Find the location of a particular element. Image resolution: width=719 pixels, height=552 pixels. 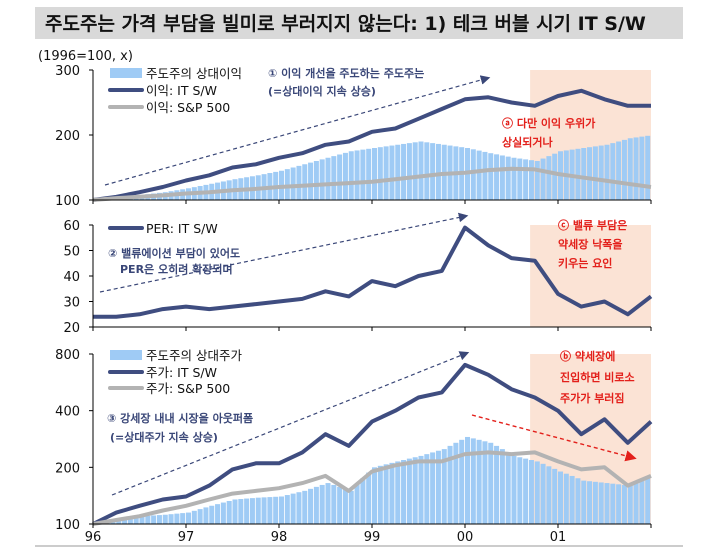

x-tick-label: 98 is located at coordinates (279, 537).